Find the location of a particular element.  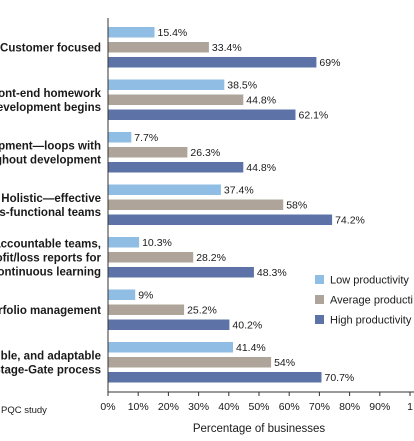

value-label: 41.4% is located at coordinates (251, 348).